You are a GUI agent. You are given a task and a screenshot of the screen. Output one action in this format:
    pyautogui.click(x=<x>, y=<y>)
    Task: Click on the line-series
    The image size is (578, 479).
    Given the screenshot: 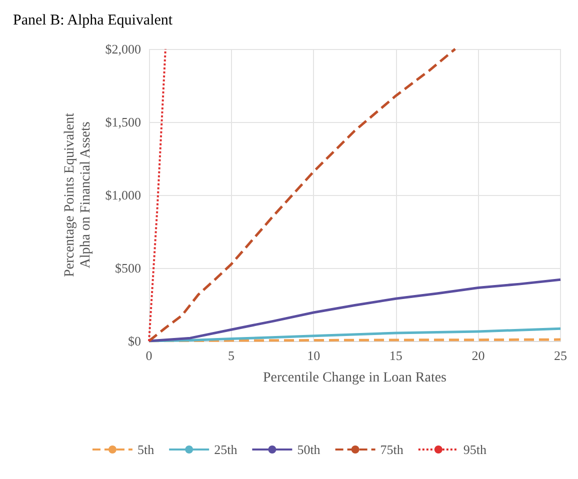 What is the action you would take?
    pyautogui.click(x=355, y=310)
    